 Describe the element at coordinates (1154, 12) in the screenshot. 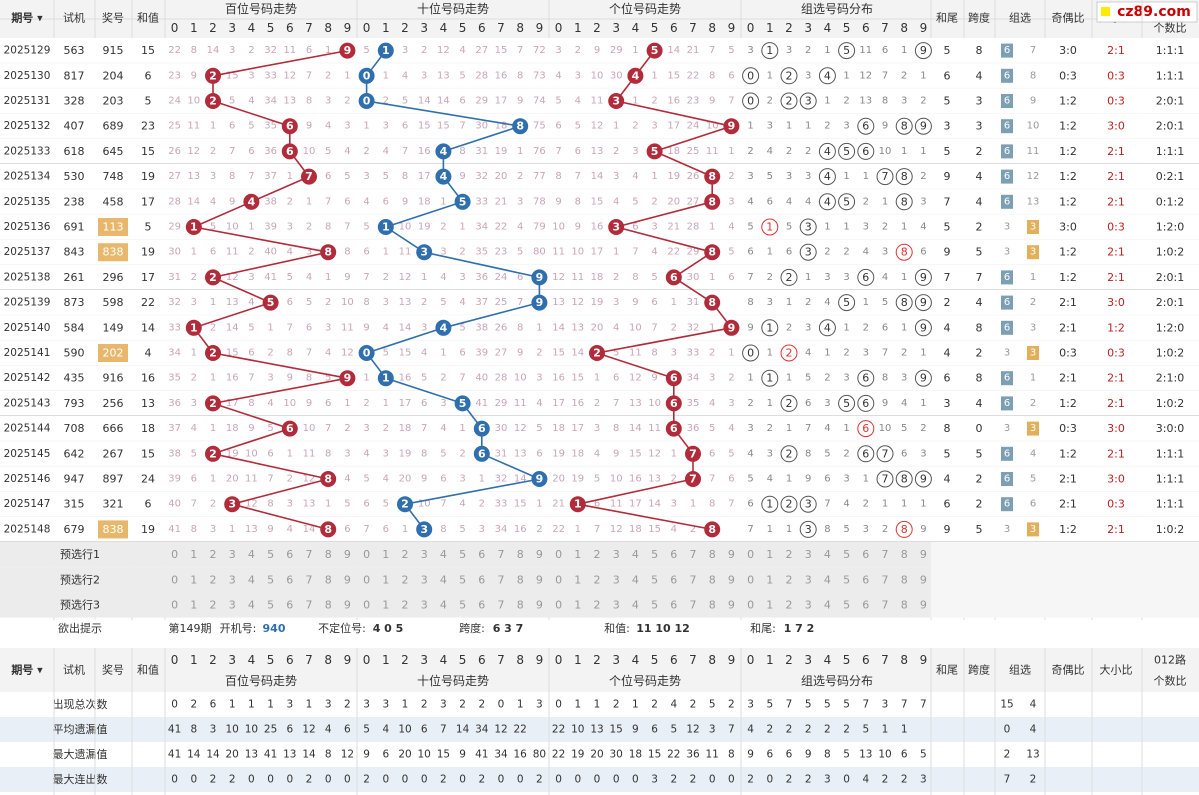

I see `logo-text: cz89.com` at that location.